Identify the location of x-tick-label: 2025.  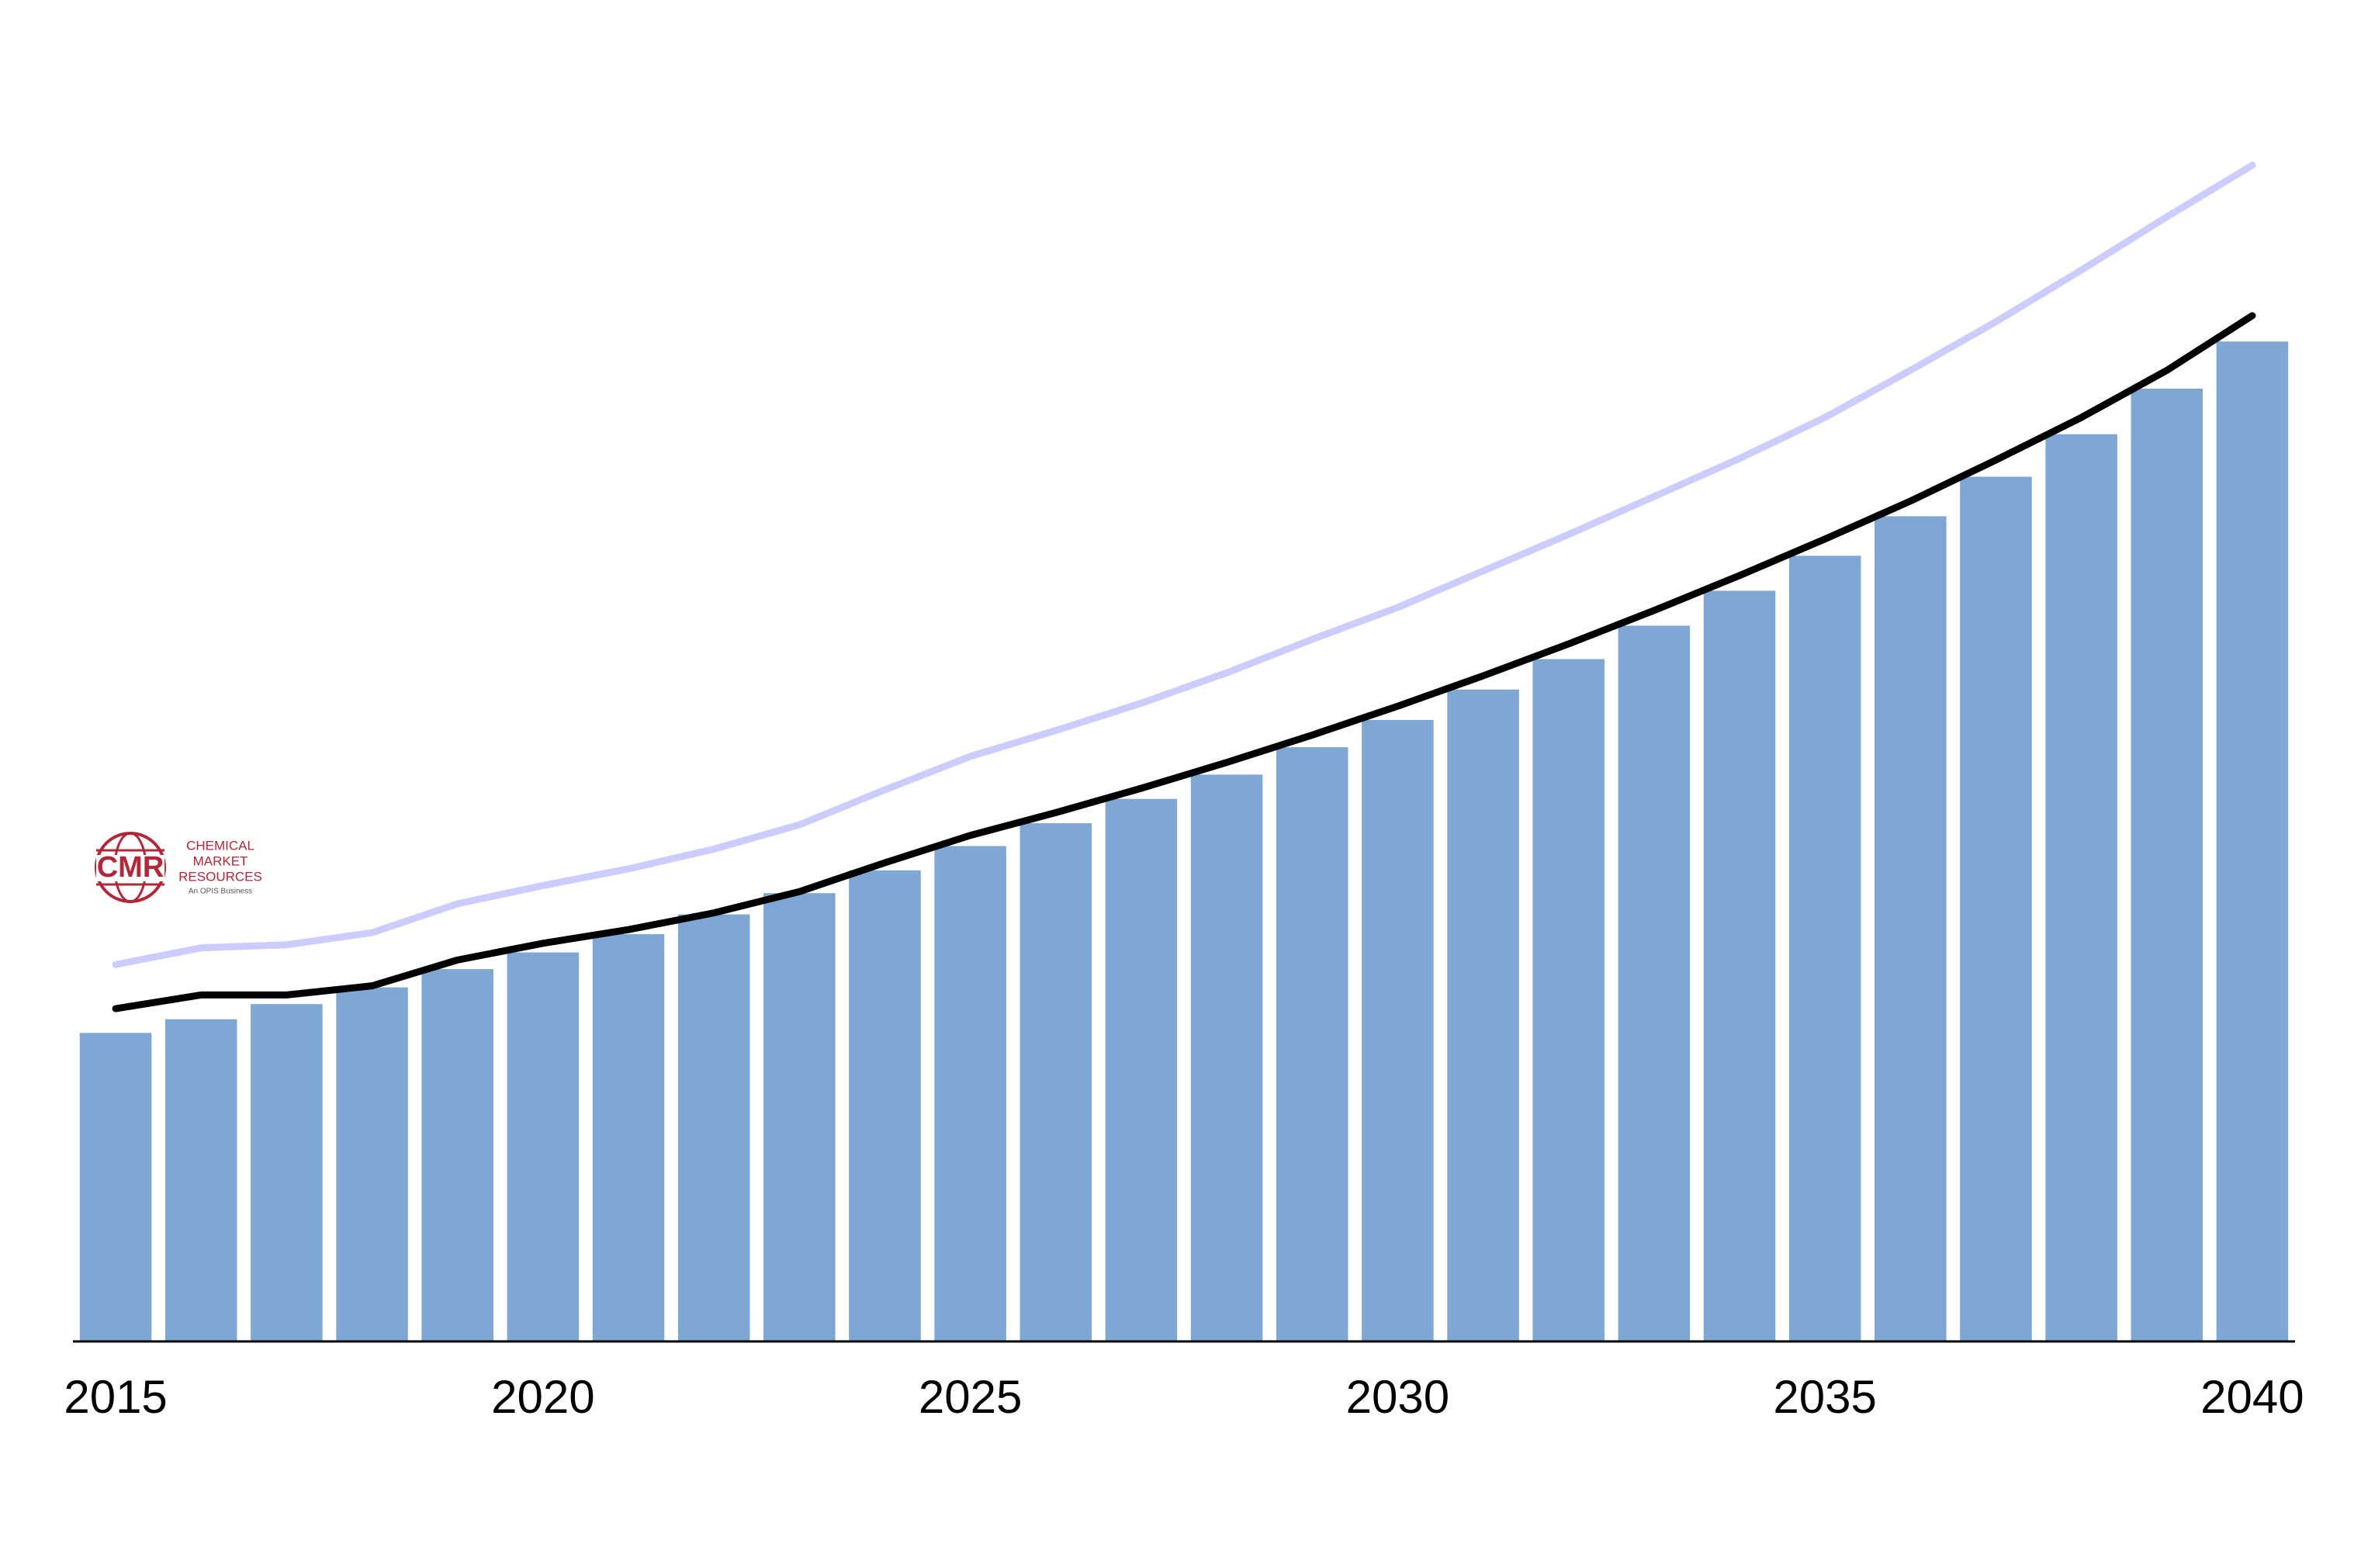
(970, 1397).